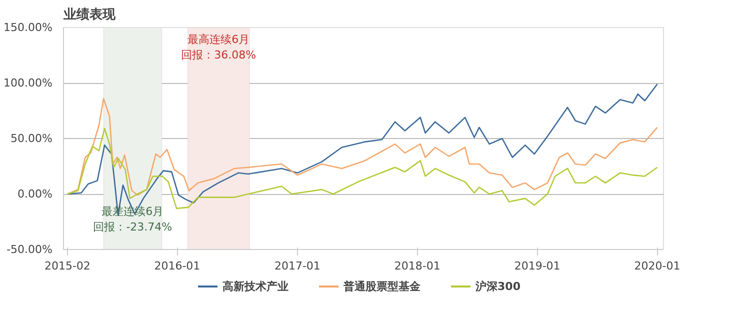 The image size is (730, 332). Describe the element at coordinates (31, 138) in the screenshot. I see `y-tick-label: 50.00%` at that location.